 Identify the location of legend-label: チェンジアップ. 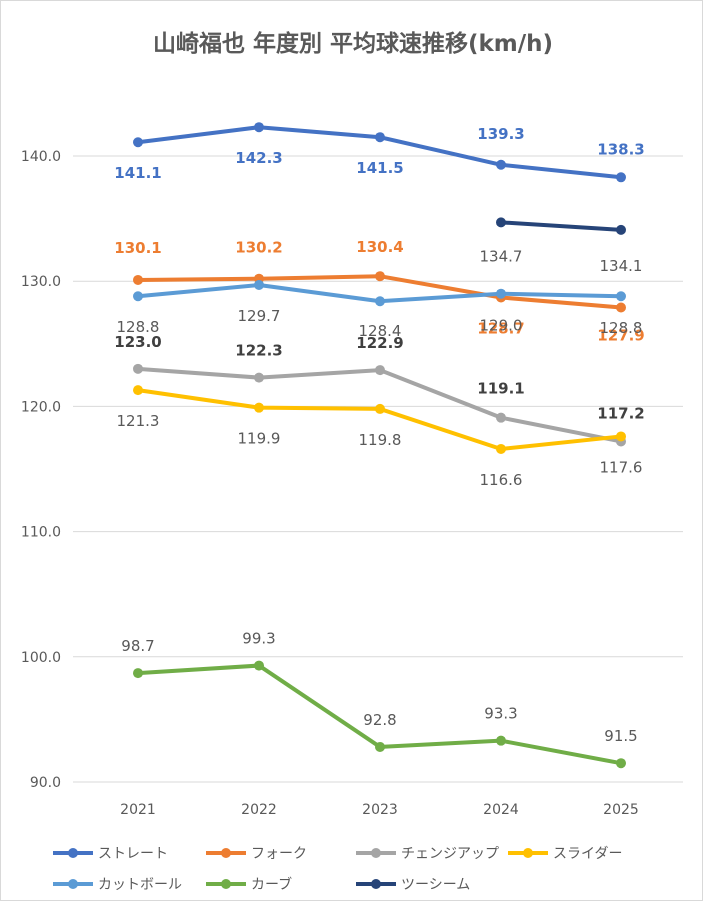
(450, 854).